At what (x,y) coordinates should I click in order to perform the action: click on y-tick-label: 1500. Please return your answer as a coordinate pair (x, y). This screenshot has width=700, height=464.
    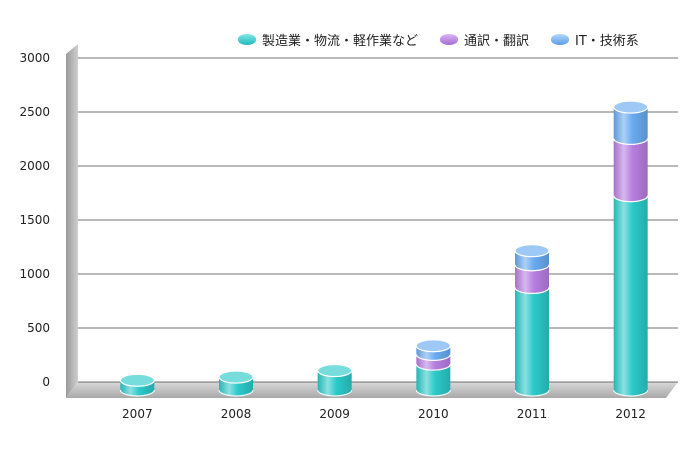
    Looking at the image, I should click on (34, 220).